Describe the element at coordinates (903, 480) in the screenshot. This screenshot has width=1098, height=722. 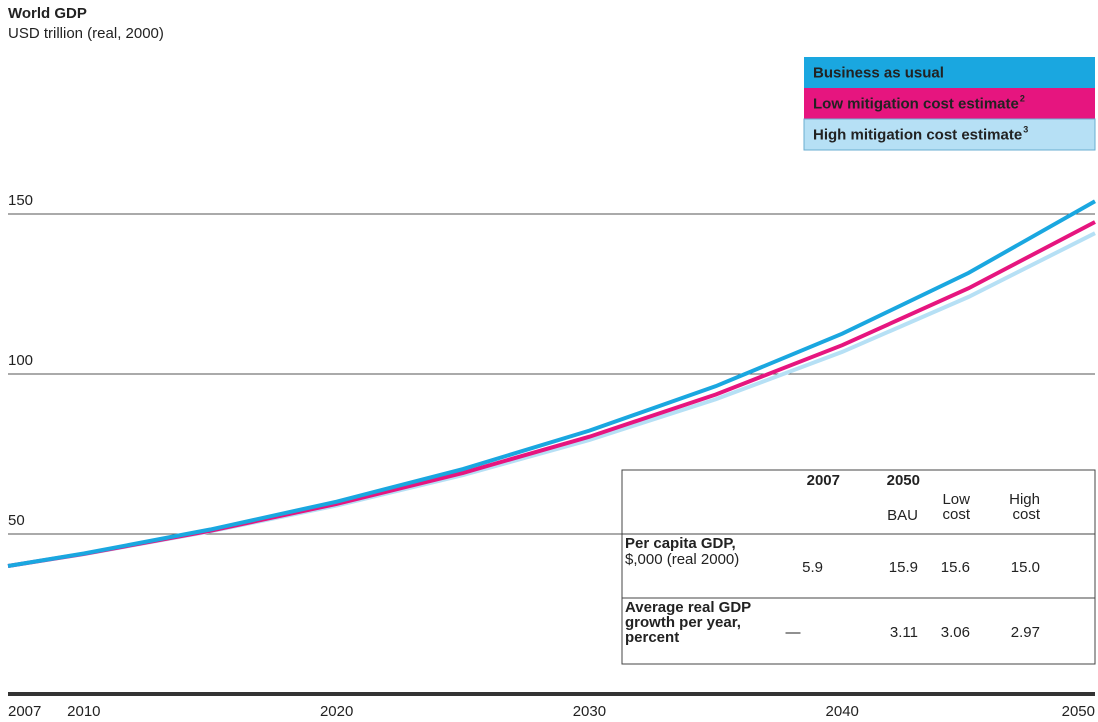
I see `table-header: 2050` at that location.